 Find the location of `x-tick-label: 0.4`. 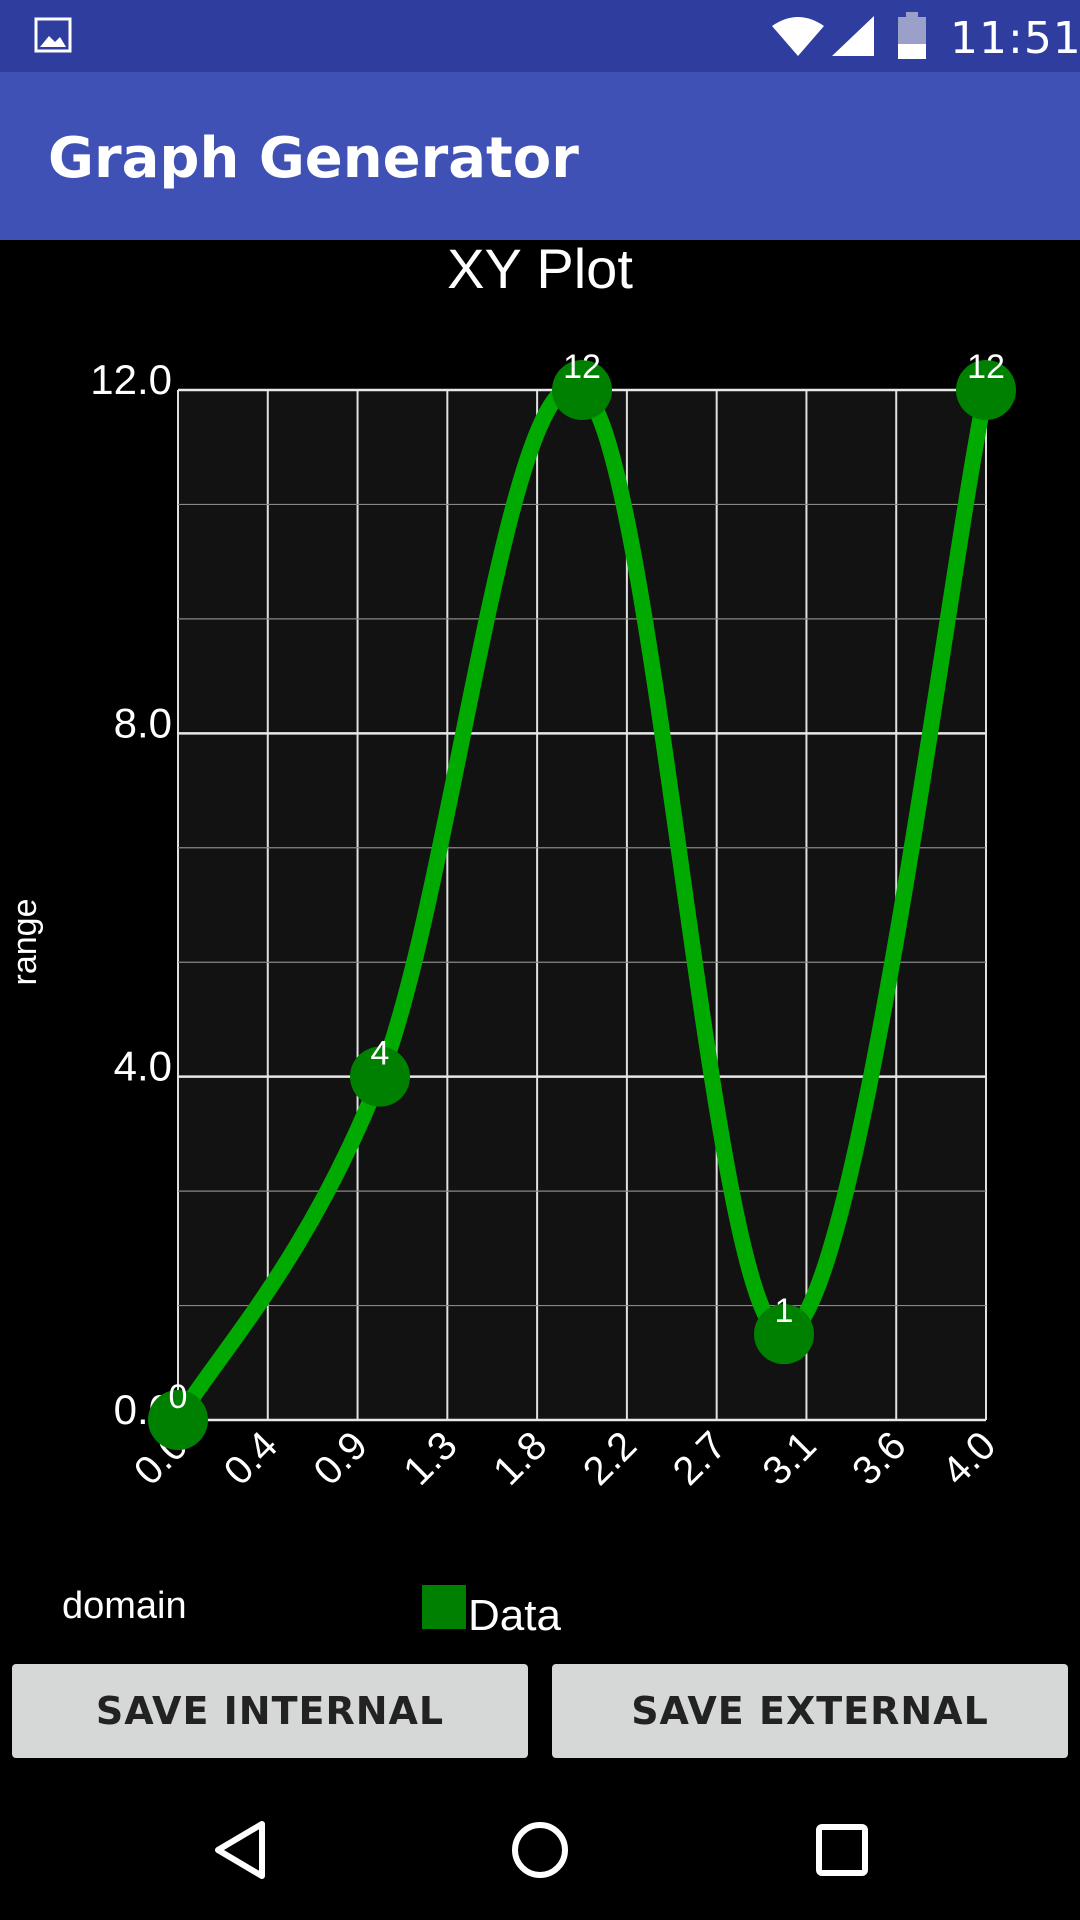

x-tick-label: 0.4 is located at coordinates (251, 1458).